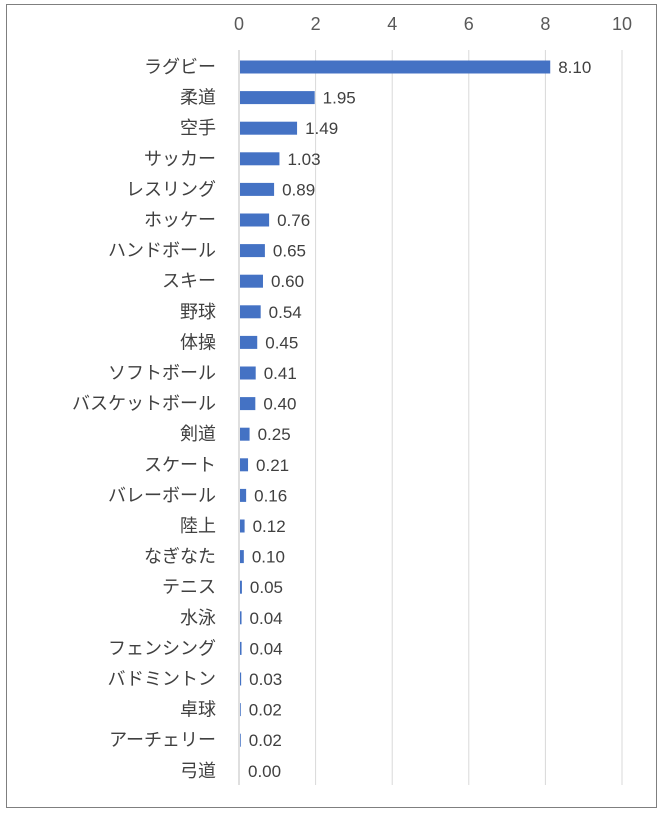  What do you see at coordinates (198, 710) in the screenshot?
I see `category-label: 卓球` at bounding box center [198, 710].